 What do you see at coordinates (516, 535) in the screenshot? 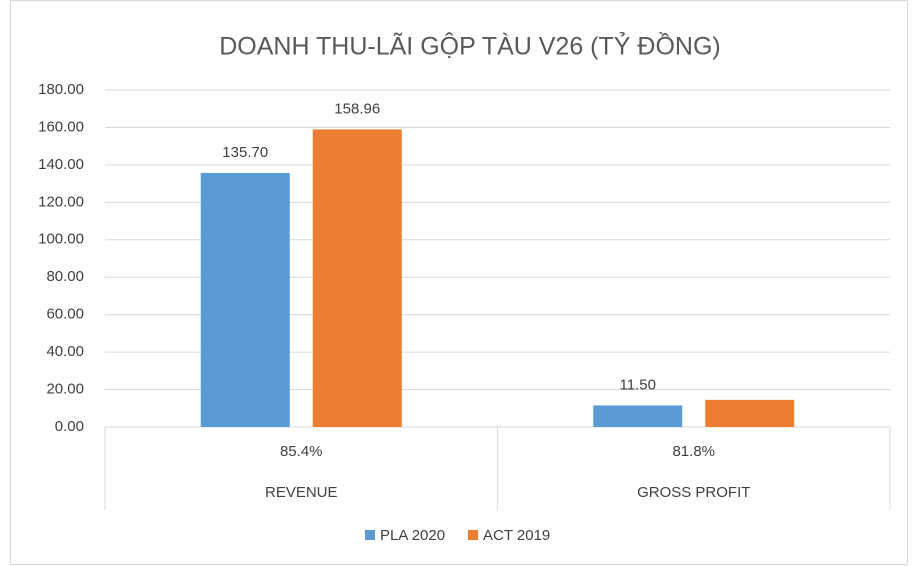
I see `legend-label: ACT 2019` at bounding box center [516, 535].